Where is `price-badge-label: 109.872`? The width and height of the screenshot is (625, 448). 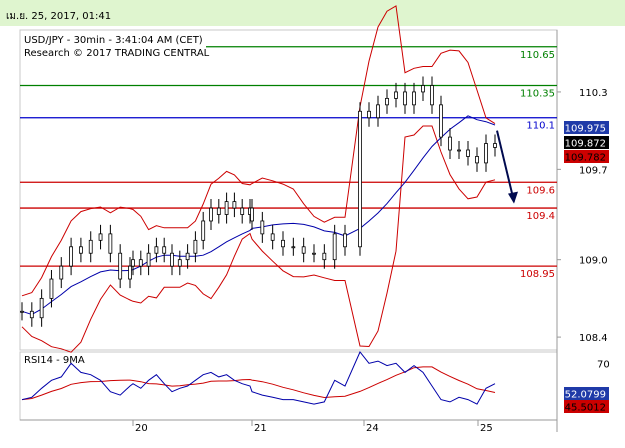 price-badge-label: 109.872 is located at coordinates (585, 144).